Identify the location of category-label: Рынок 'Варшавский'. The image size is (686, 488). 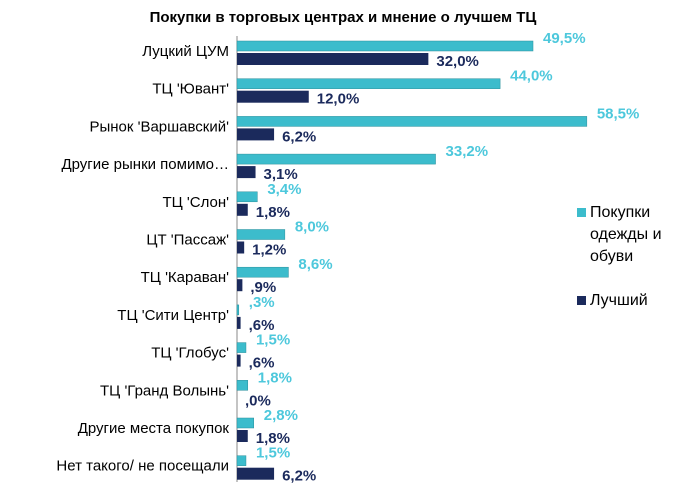
(159, 126).